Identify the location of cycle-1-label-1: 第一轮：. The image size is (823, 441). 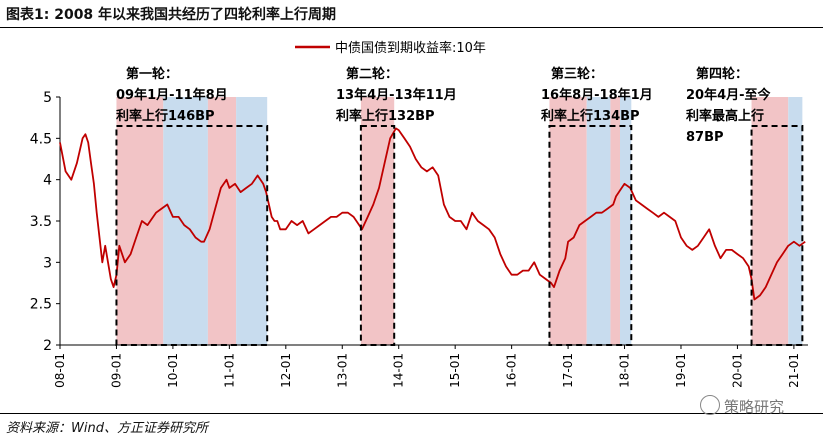
(152, 74).